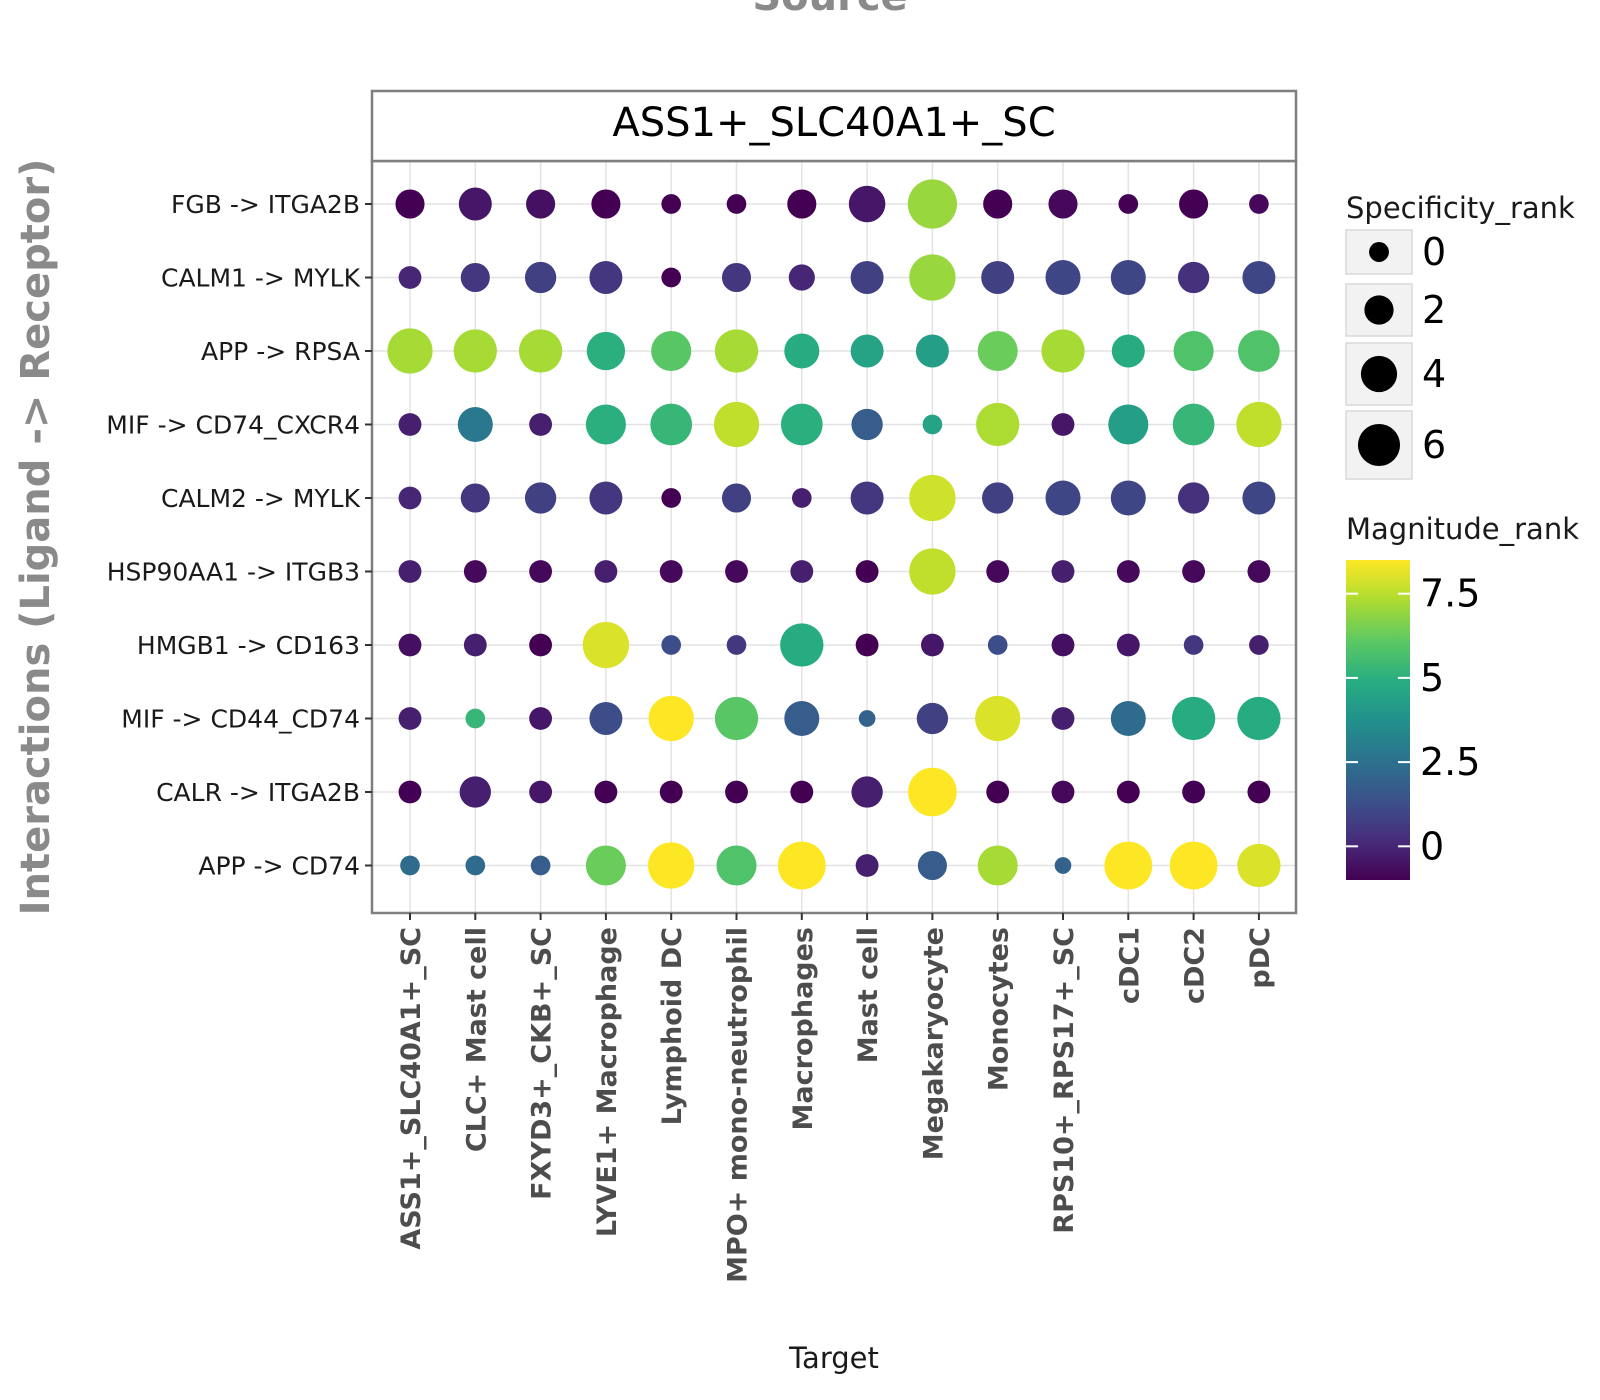 Image resolution: width=1600 pixels, height=1400 pixels. I want to click on size-legend-items: 0 2 4 6, so click(1395, 354).